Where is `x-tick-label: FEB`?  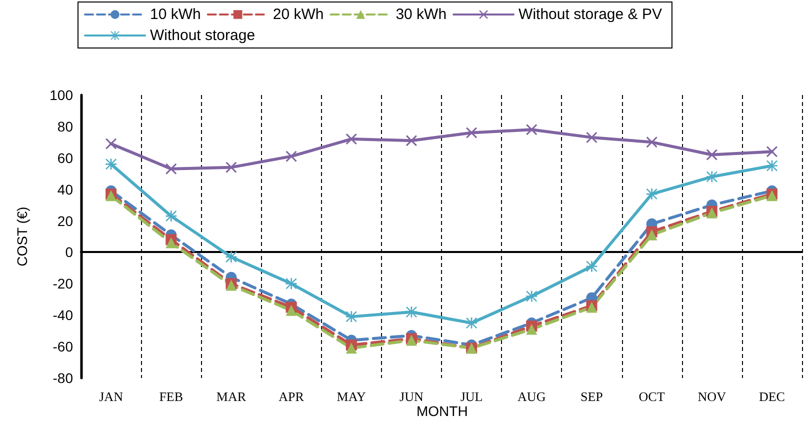 x-tick-label: FEB is located at coordinates (171, 396).